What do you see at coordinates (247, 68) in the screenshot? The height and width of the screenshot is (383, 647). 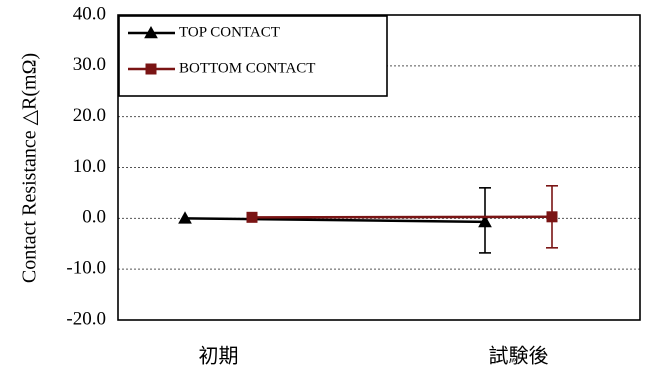 I see `legend-label: BOTTOM CONTACT` at bounding box center [247, 68].